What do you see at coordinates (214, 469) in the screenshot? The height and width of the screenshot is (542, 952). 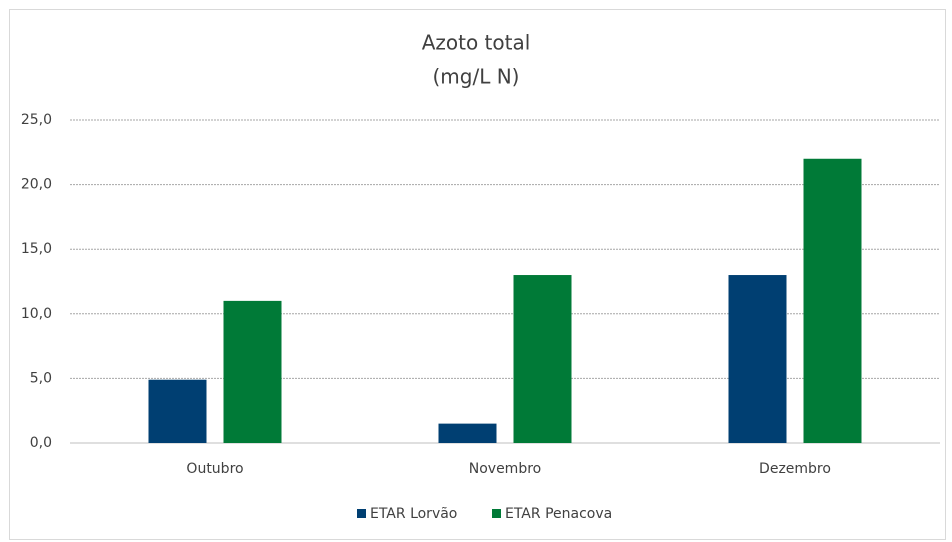 I see `x-tick-label: Outubro` at bounding box center [214, 469].